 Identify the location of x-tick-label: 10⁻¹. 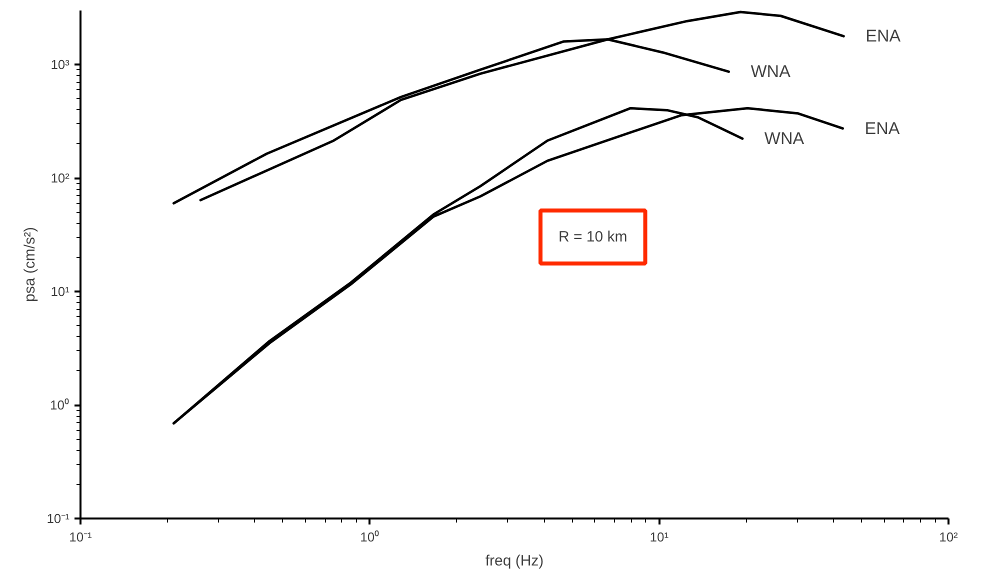
(81, 537).